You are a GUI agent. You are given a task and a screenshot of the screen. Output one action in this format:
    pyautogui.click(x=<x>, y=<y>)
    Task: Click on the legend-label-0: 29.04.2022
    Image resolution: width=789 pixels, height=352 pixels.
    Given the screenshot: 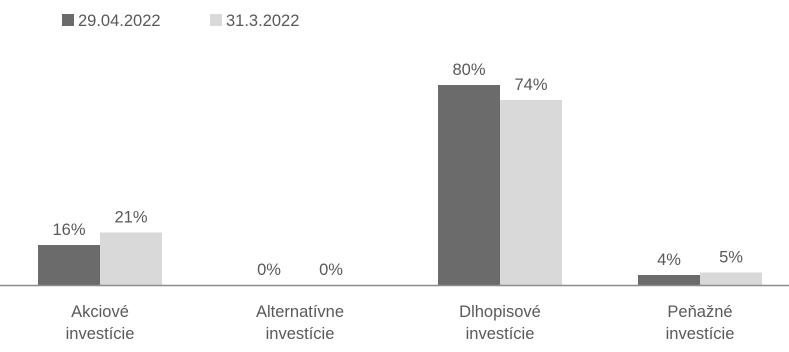 What is the action you would take?
    pyautogui.click(x=119, y=21)
    